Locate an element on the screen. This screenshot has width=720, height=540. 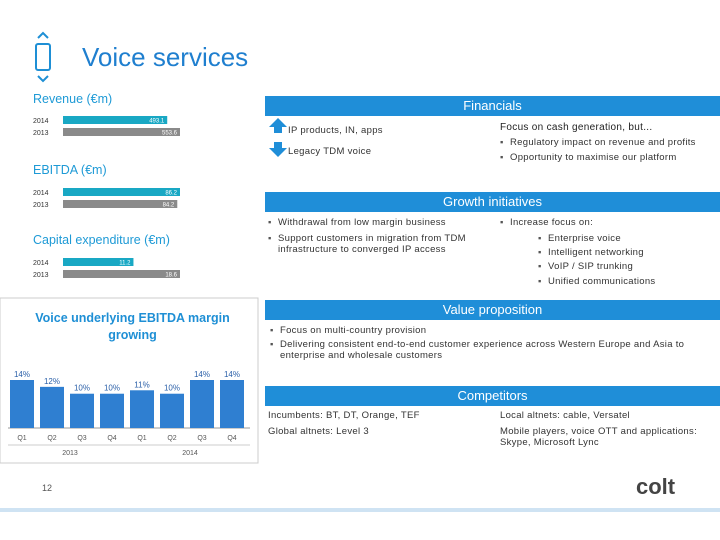
bullet: Opportunity to maximise our platform is located at coordinates (588, 157).